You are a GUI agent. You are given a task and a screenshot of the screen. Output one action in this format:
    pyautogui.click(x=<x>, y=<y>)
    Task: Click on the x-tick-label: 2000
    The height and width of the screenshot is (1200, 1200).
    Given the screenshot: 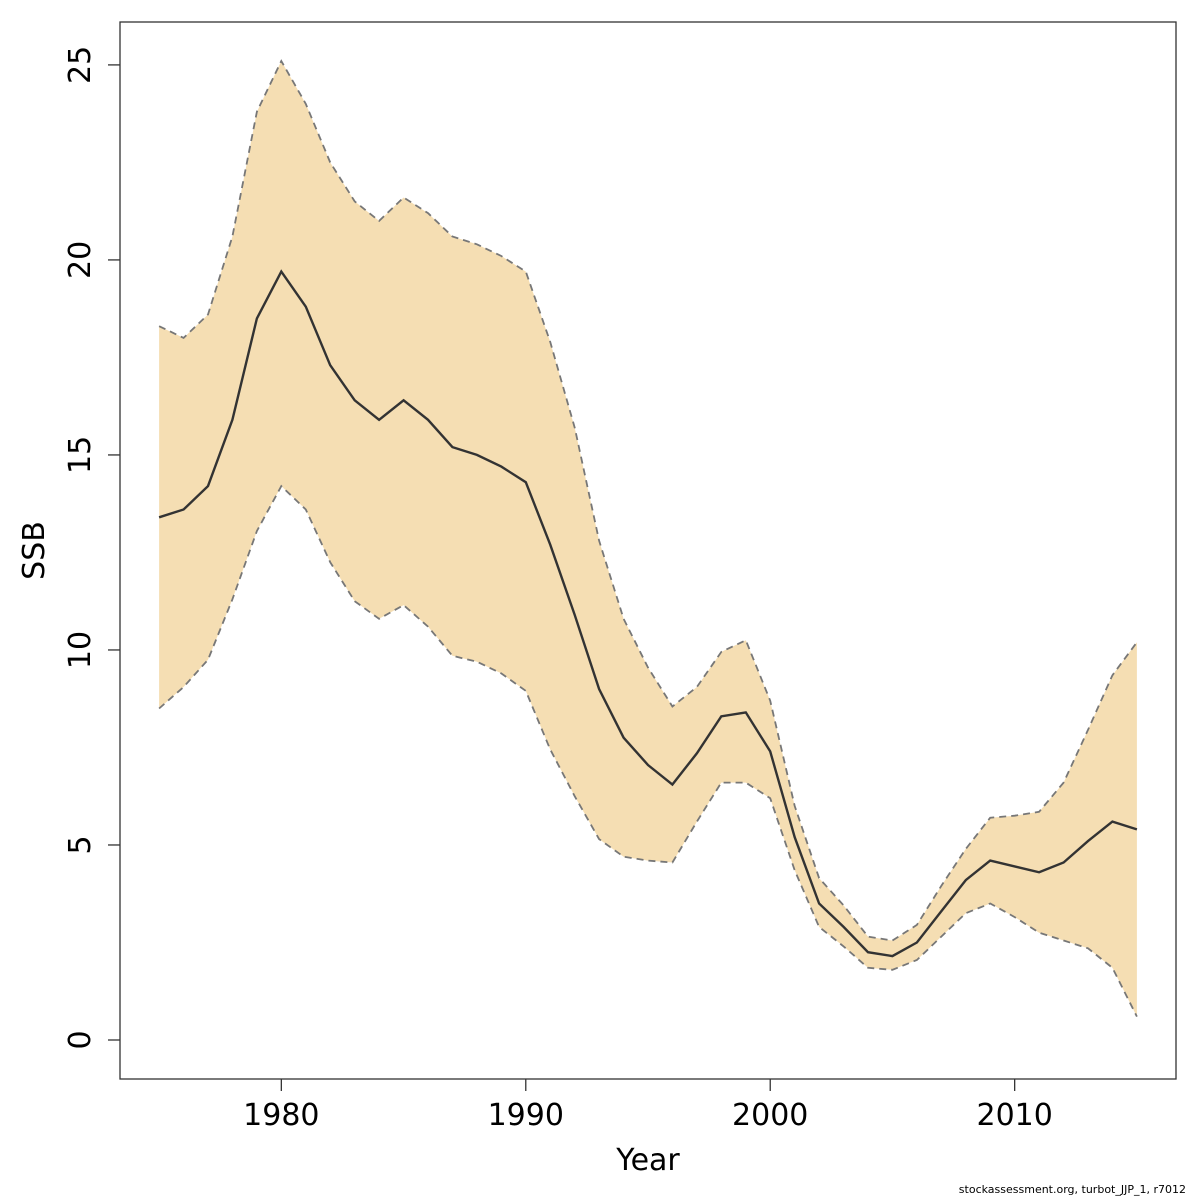 What is the action you would take?
    pyautogui.click(x=770, y=1115)
    